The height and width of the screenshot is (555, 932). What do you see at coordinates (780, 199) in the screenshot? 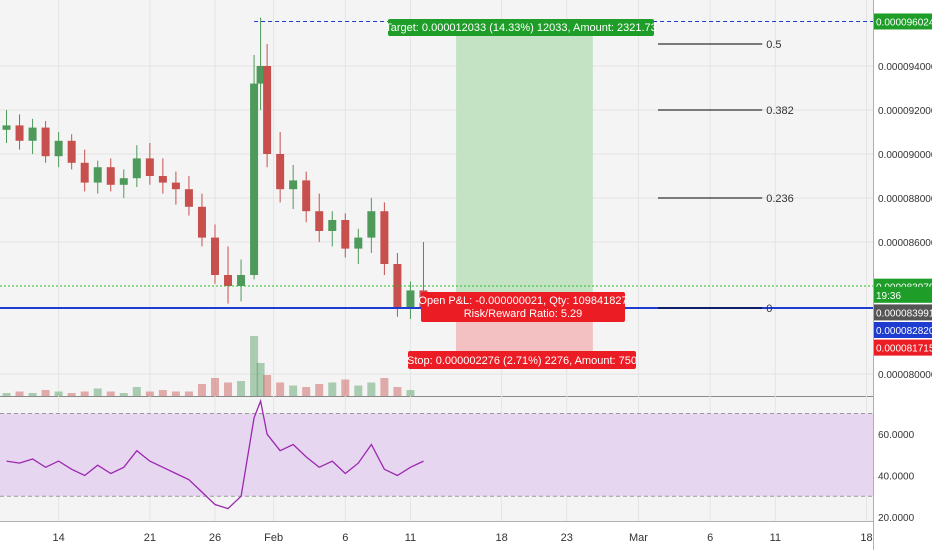
I see `fib-level-label: 0.236` at bounding box center [780, 199].